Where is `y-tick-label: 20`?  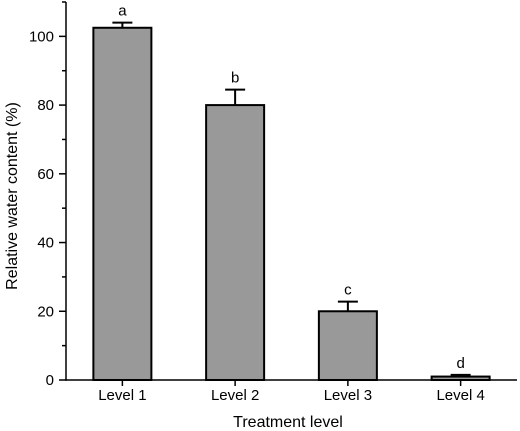
y-tick-label: 20 is located at coordinates (45, 311).